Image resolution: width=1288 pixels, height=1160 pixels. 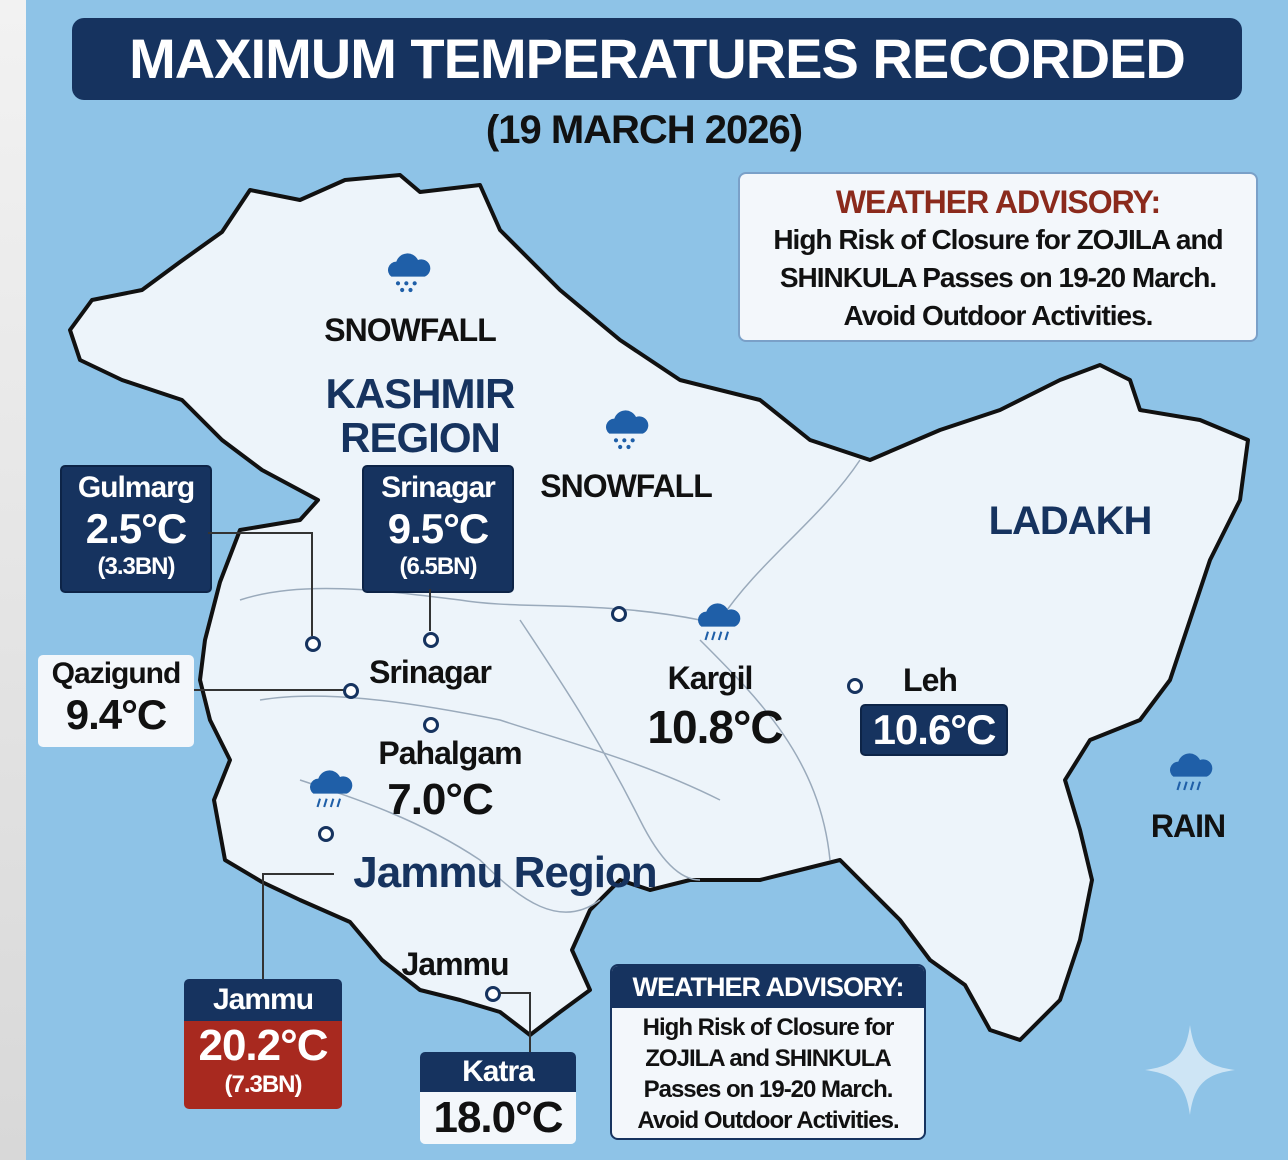 What do you see at coordinates (455, 964) in the screenshot?
I see `map-label-jammu: Jammu` at bounding box center [455, 964].